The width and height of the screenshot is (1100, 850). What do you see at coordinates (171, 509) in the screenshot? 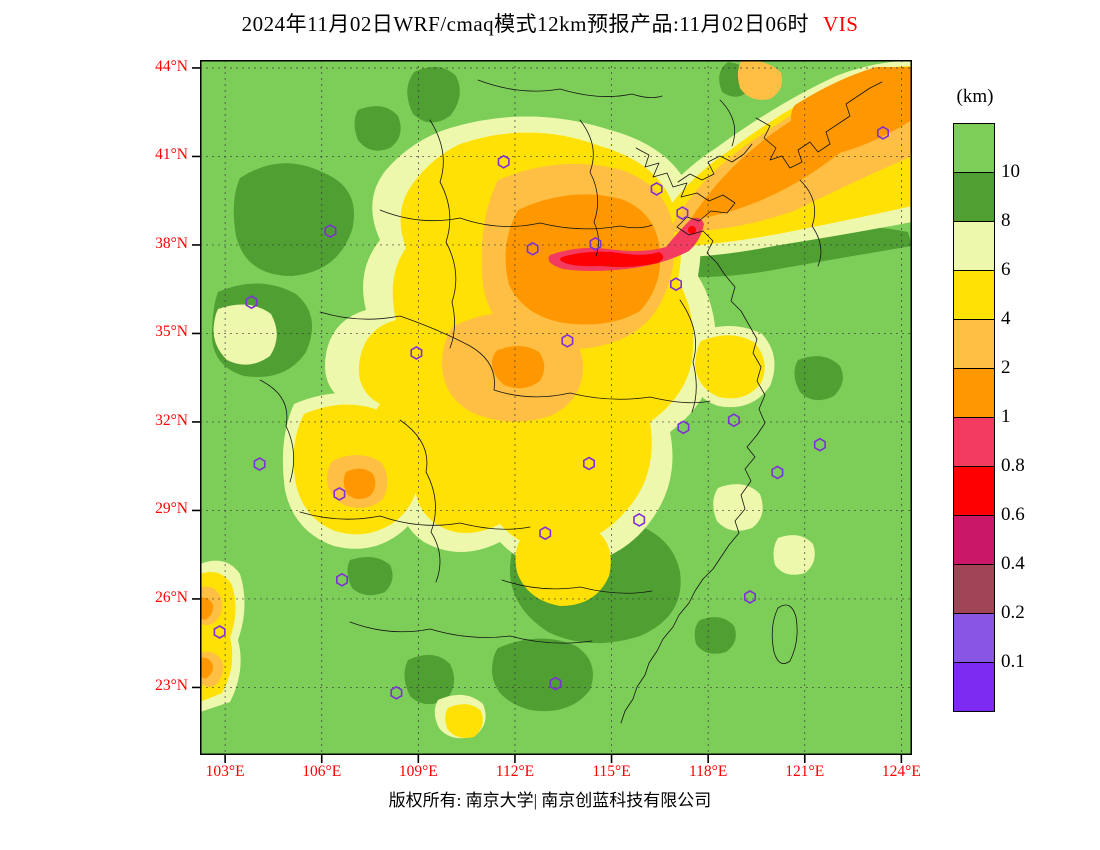
I see `lat-label: 29°N` at bounding box center [171, 509].